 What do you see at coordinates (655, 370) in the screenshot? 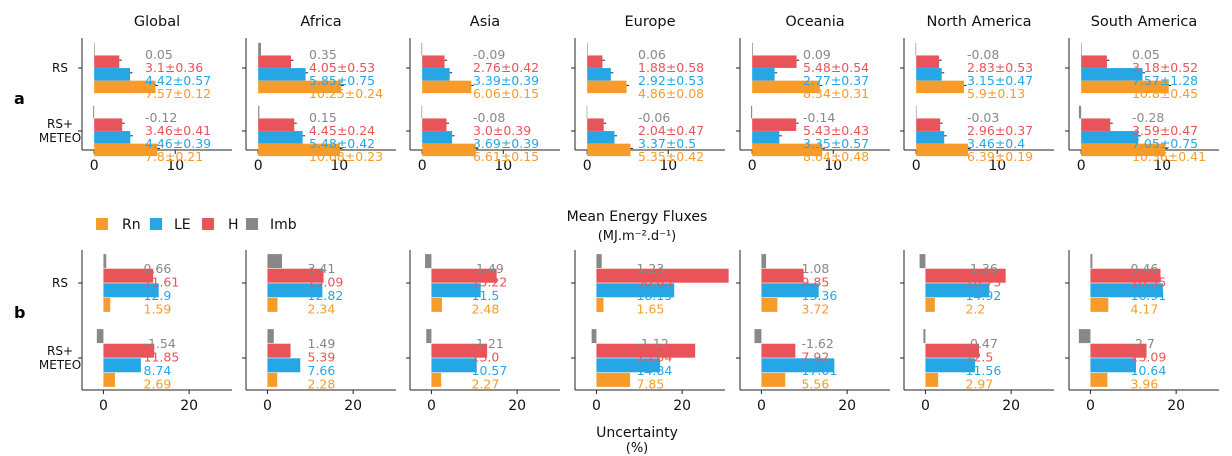
I see `data-label-le-rs-meteo: 14.84` at bounding box center [655, 370].